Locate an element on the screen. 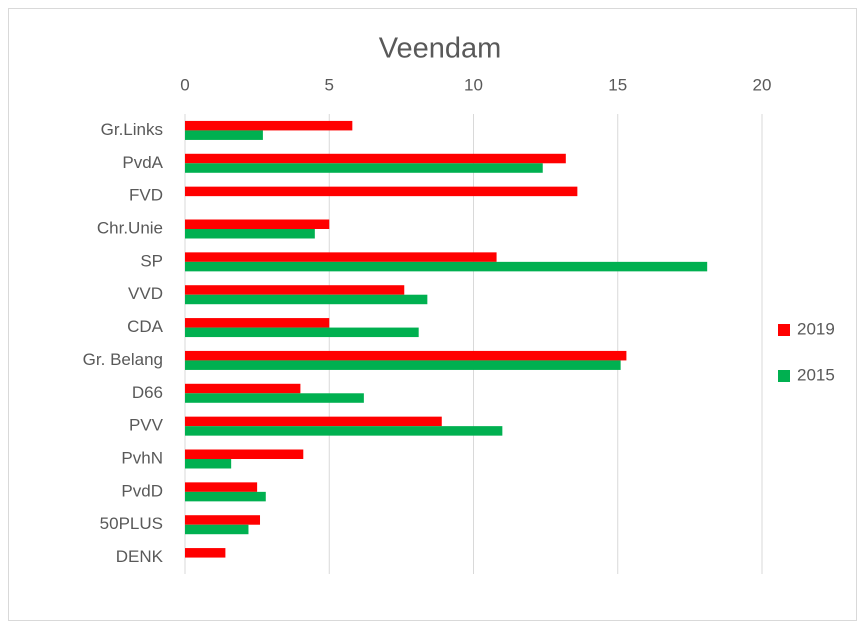  y-tick-label: VVD is located at coordinates (145, 293).